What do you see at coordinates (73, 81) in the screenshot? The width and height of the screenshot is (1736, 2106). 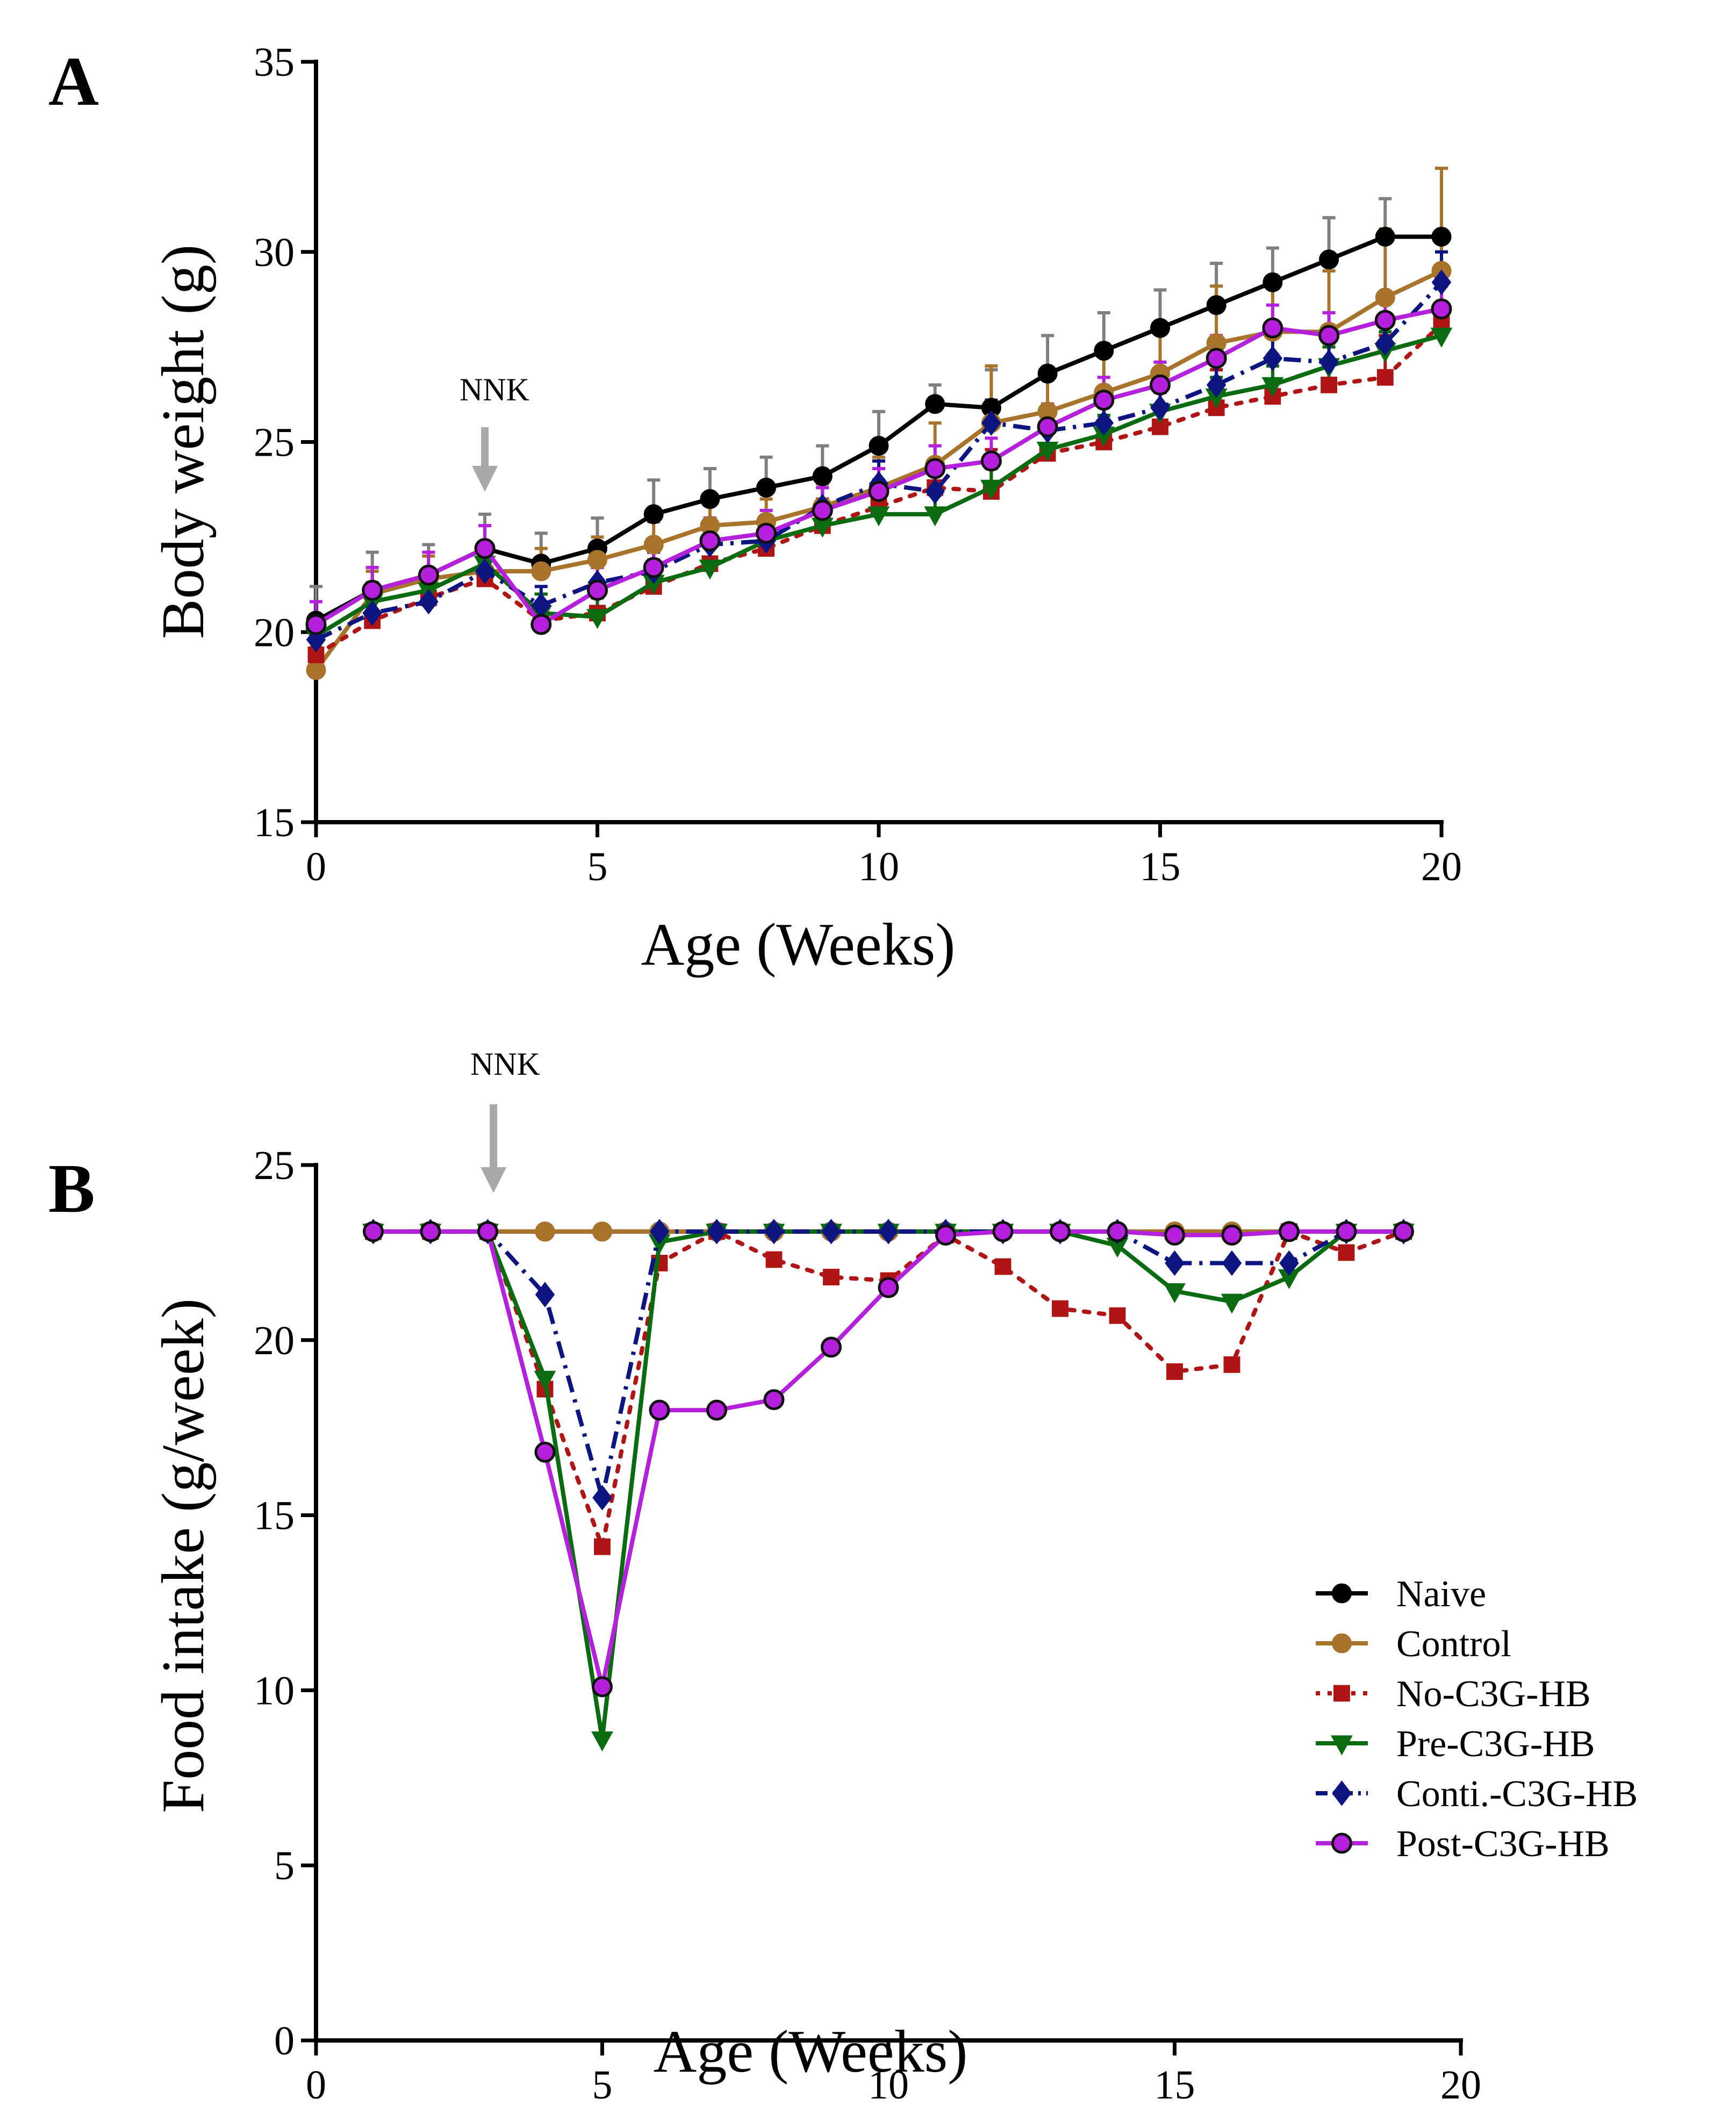 I see `panel-label-a: A` at bounding box center [73, 81].